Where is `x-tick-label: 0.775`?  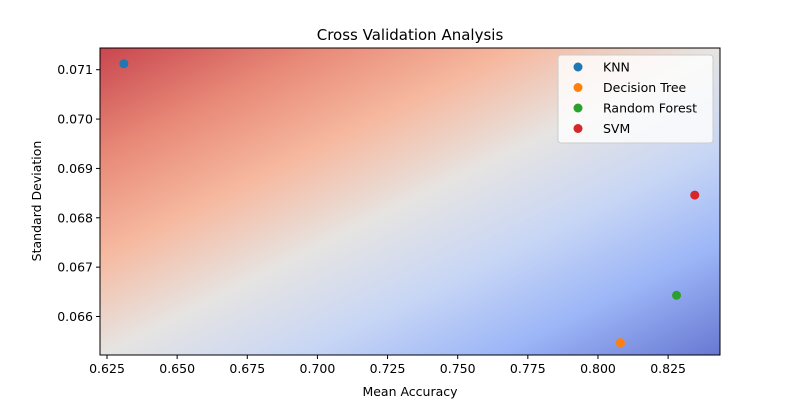 x-tick-label: 0.775 is located at coordinates (528, 368).